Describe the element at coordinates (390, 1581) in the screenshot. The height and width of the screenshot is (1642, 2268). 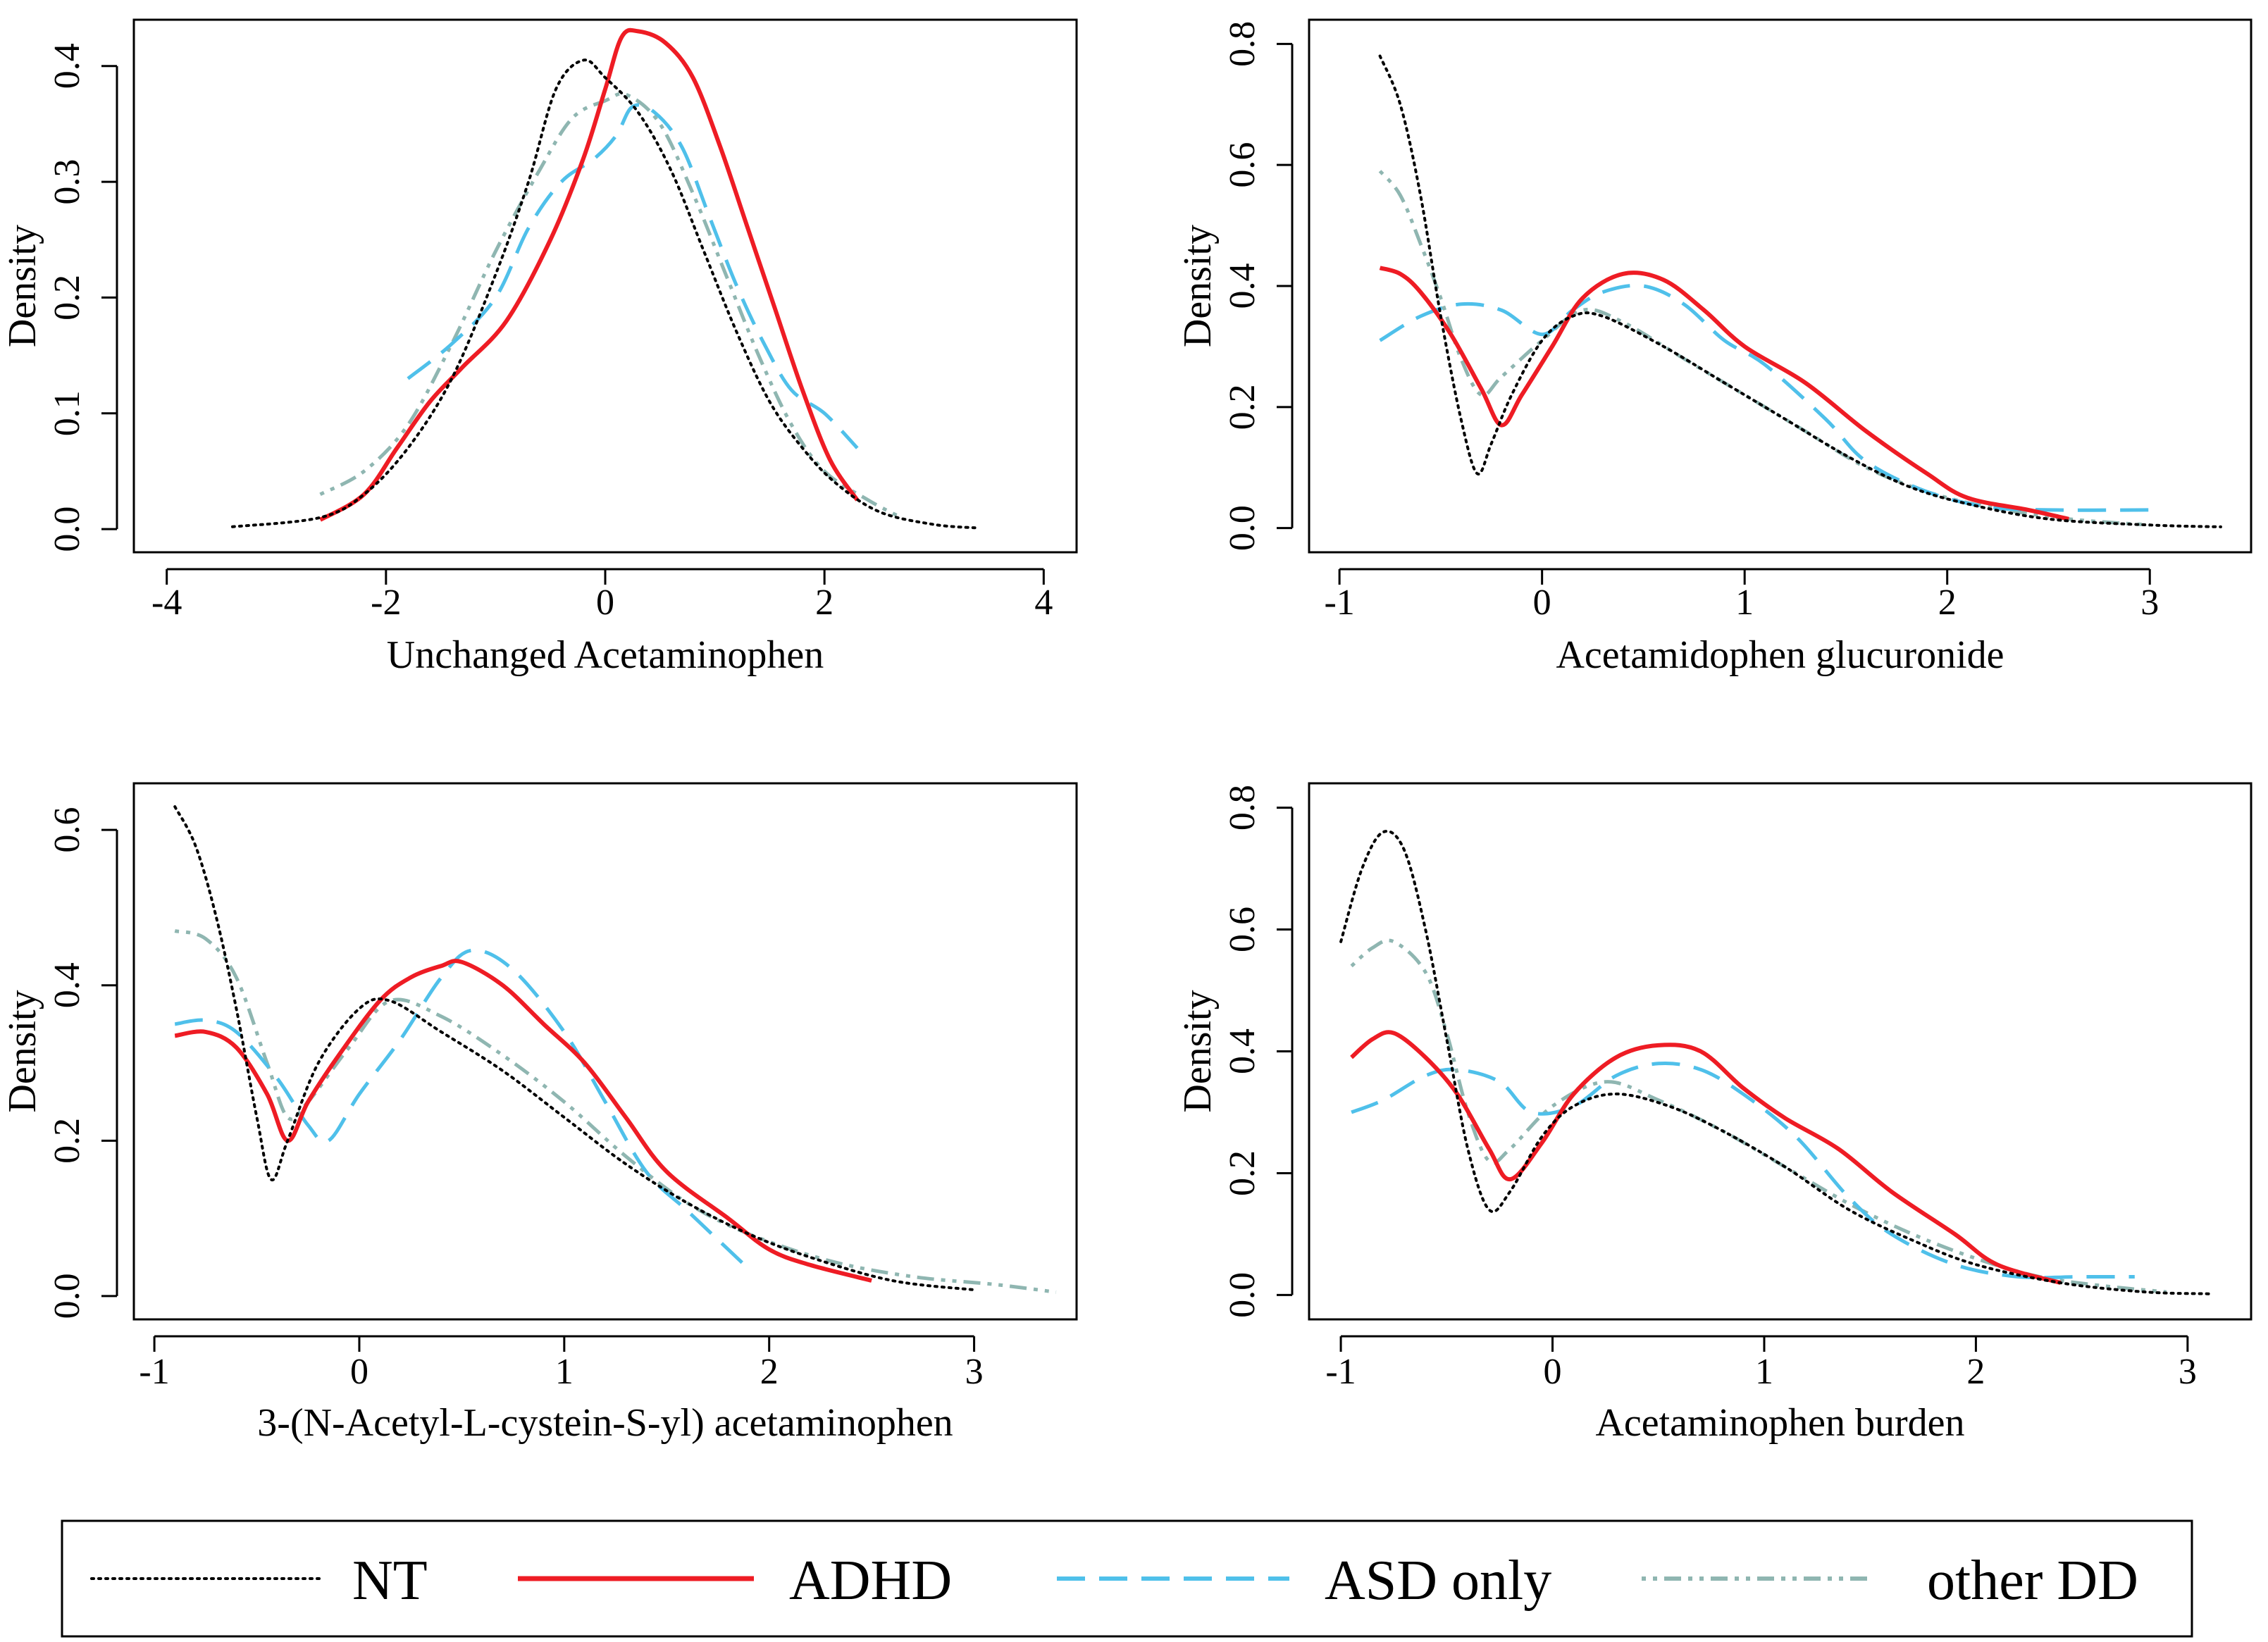
I see `legend-label-nt: NT` at that location.